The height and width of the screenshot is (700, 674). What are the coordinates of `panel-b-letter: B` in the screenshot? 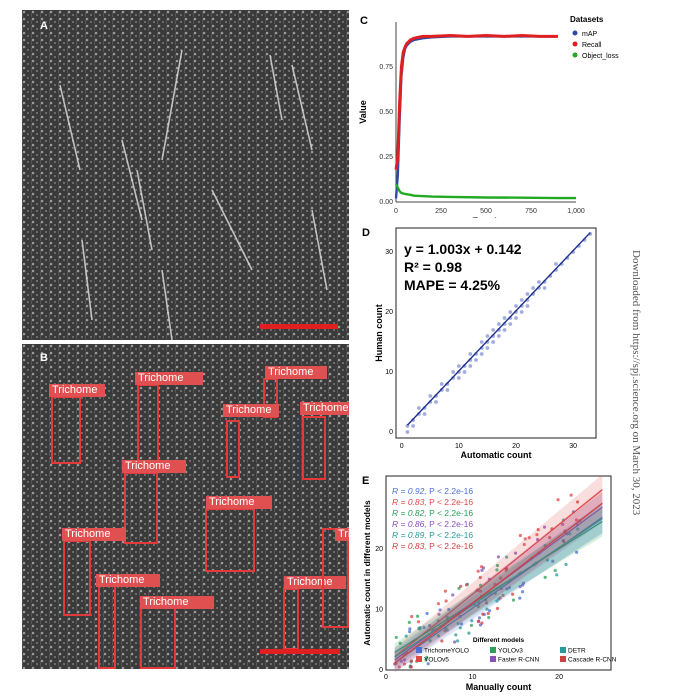 It's located at (44, 358).